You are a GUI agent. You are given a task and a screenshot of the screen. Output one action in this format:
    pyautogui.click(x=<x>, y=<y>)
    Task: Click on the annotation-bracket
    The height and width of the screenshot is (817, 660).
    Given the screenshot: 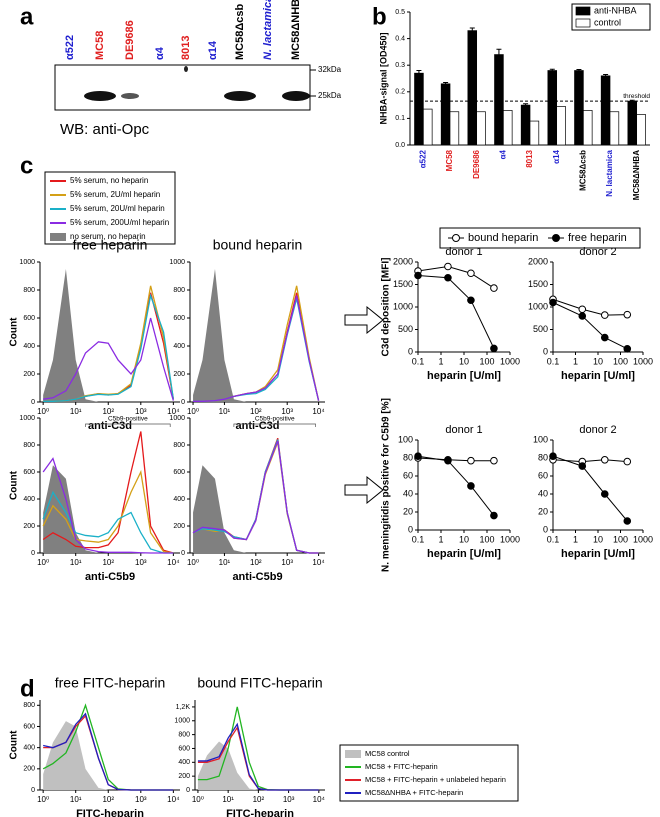 What is the action you would take?
    pyautogui.click(x=128, y=425)
    